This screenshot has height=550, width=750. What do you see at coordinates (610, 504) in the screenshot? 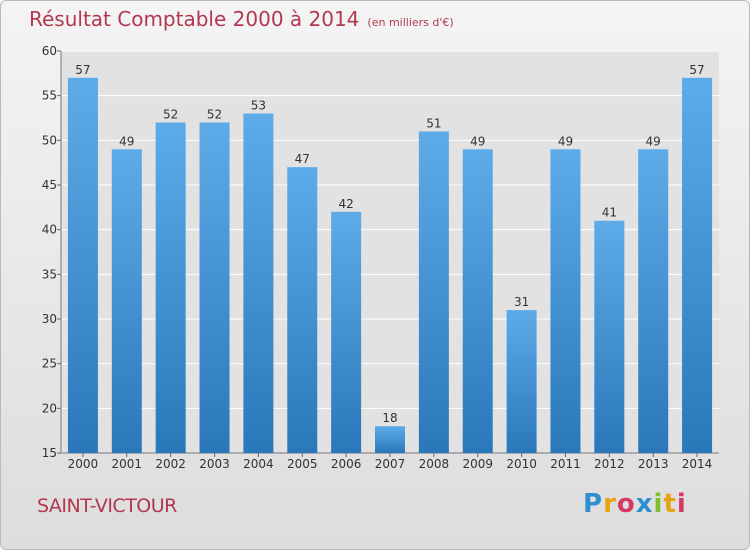
I see `logo-letter: r` at bounding box center [610, 504].